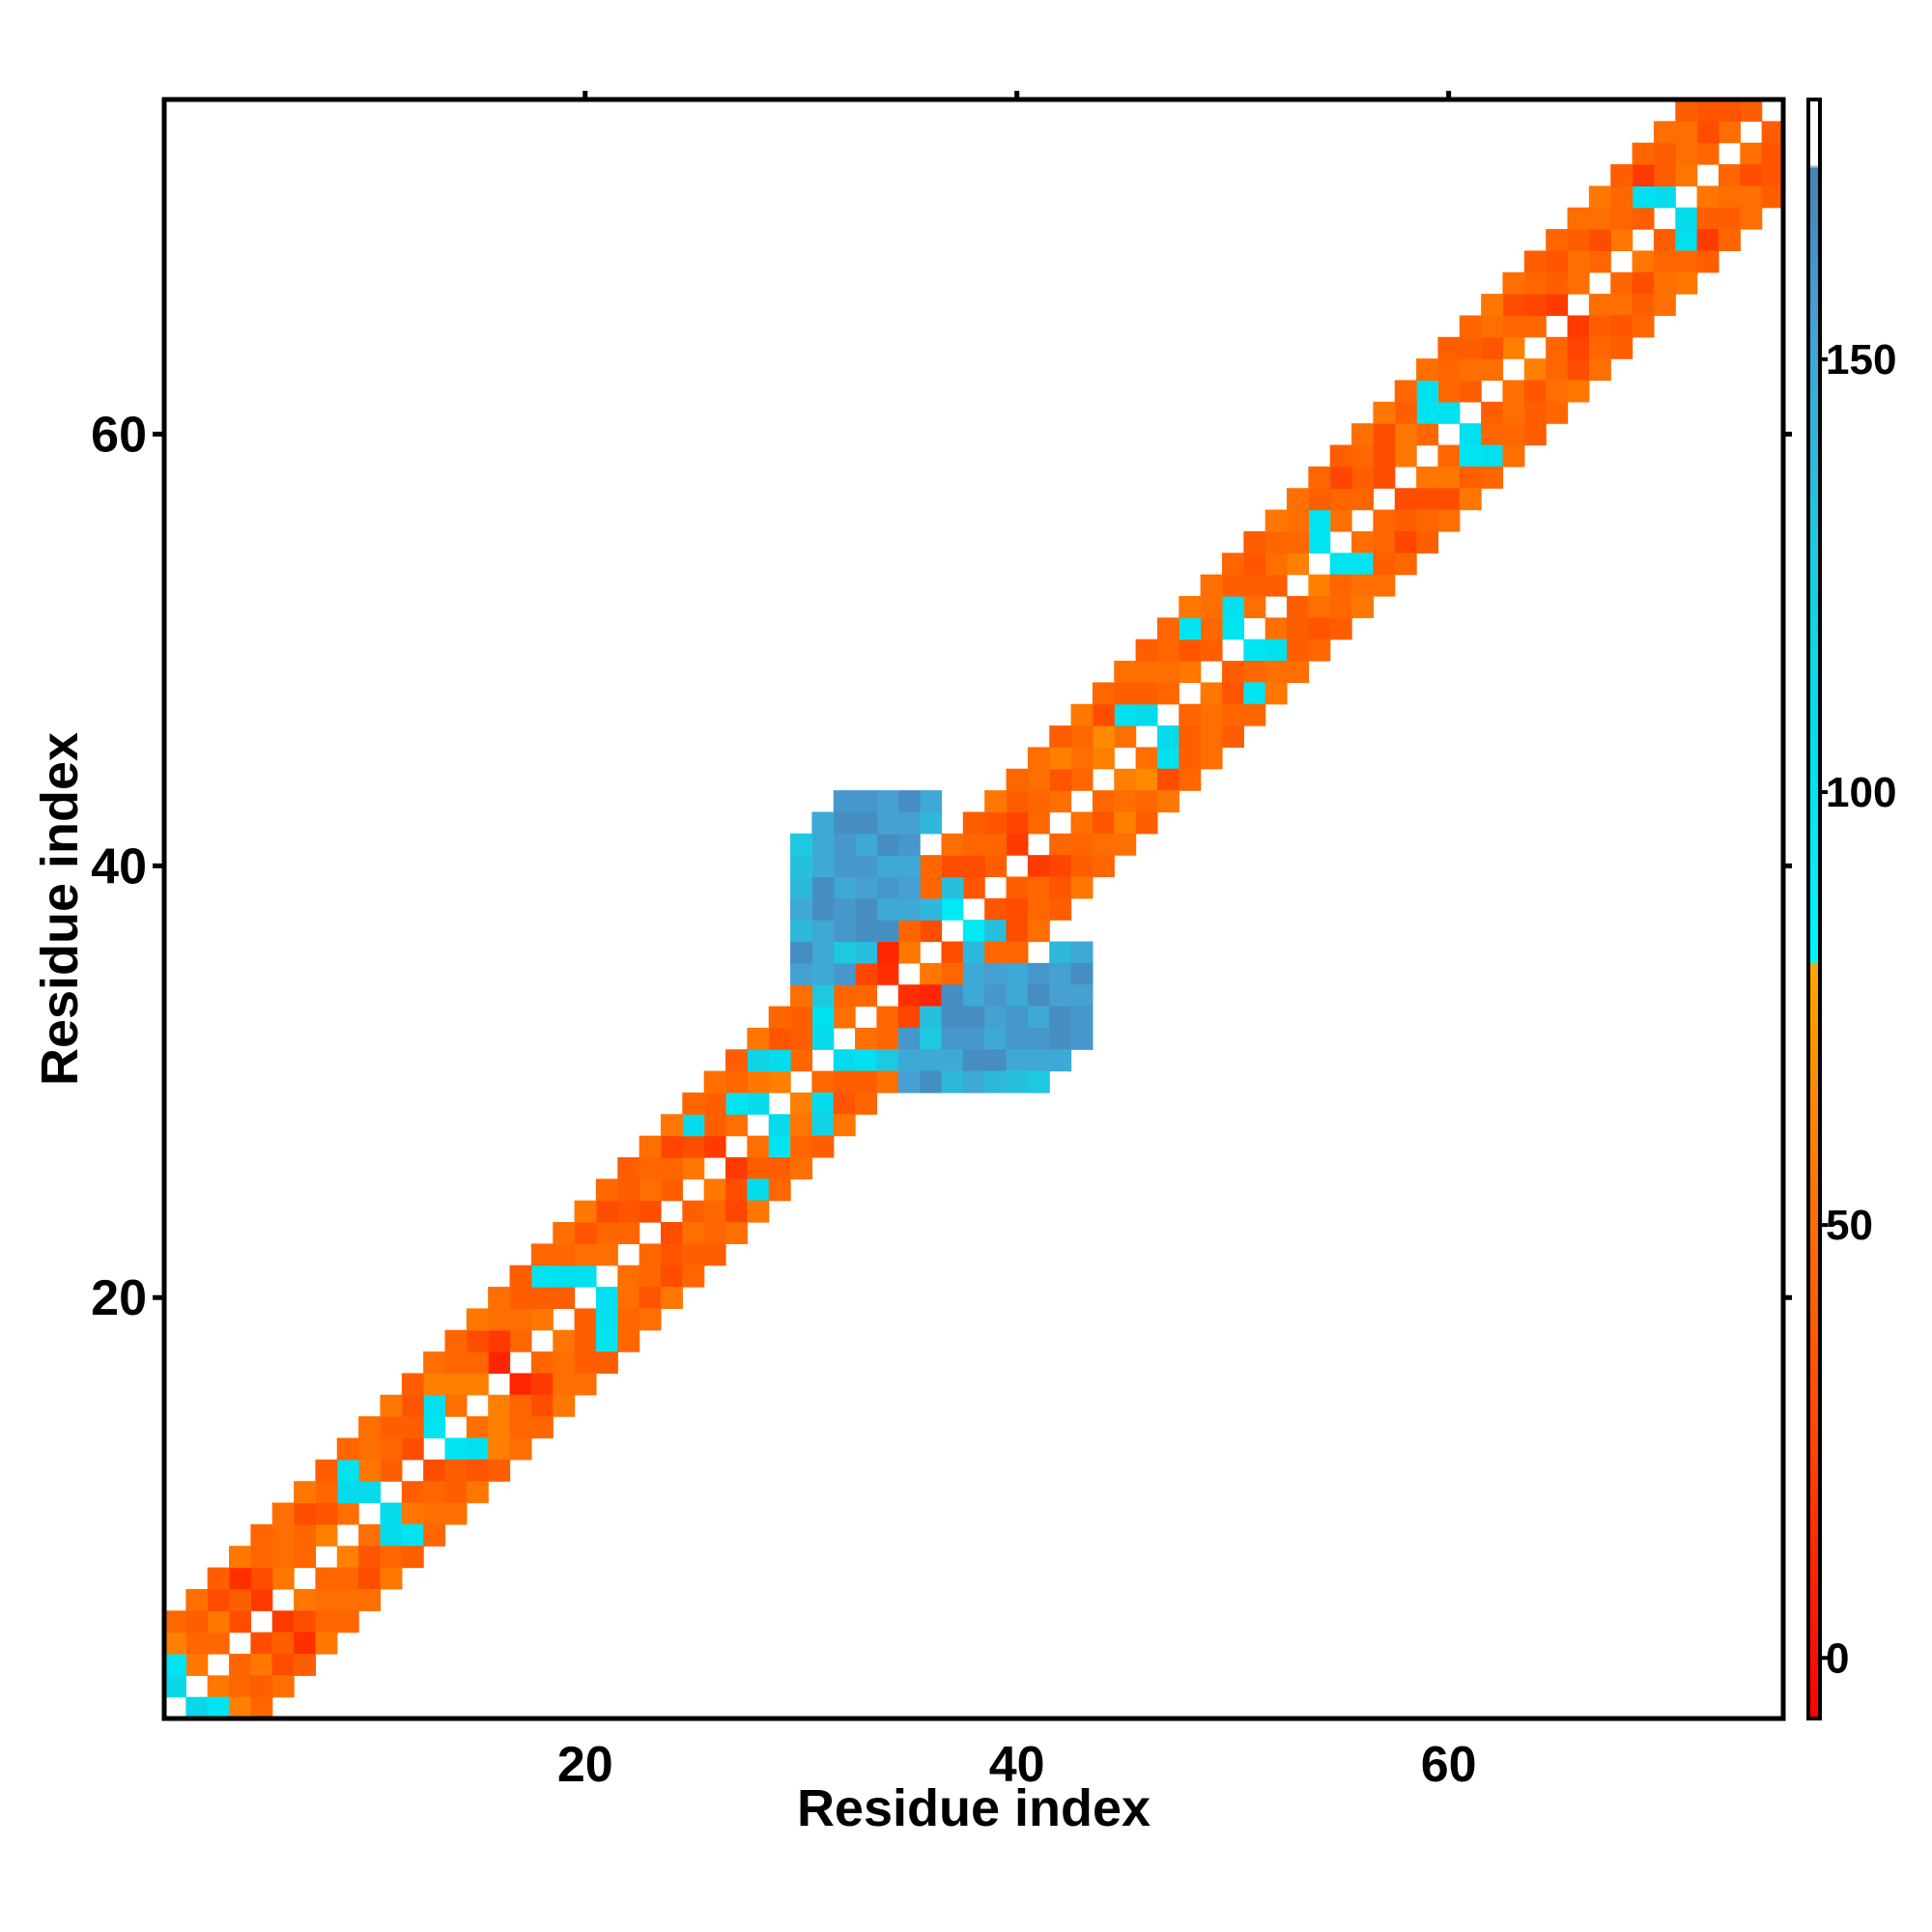 The height and width of the screenshot is (1932, 1932). Describe the element at coordinates (974, 1808) in the screenshot. I see `x-axis-title: Residue index` at that location.